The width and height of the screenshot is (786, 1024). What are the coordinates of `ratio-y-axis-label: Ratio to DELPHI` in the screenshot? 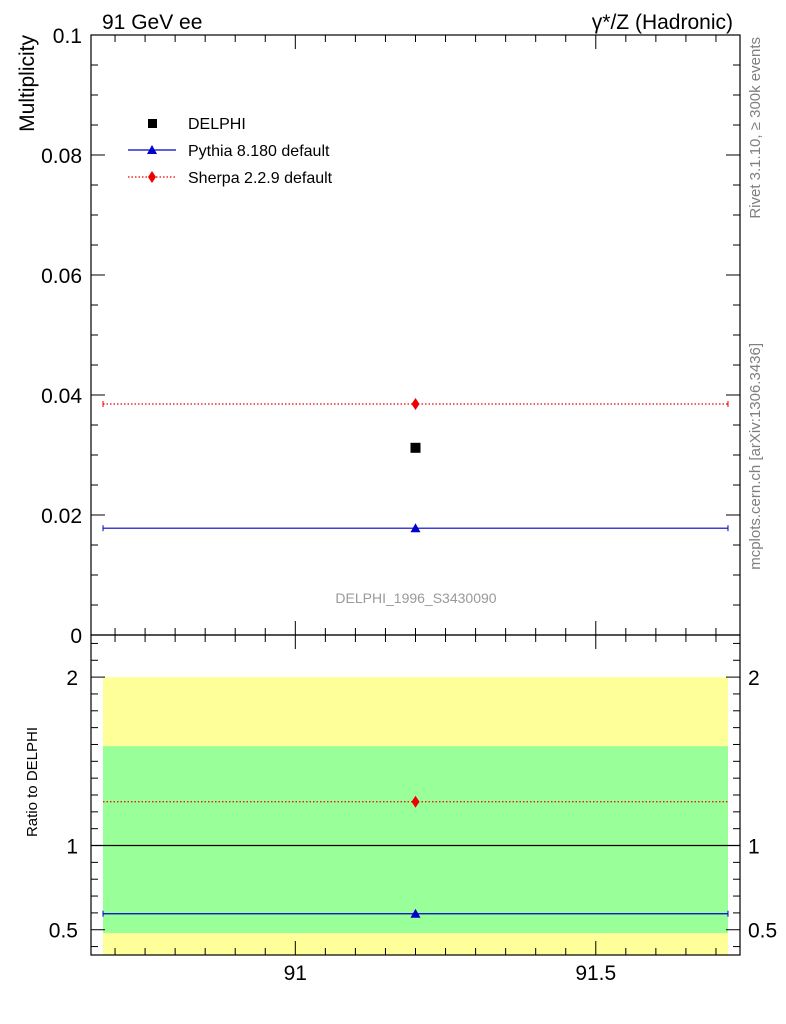 It's located at (32, 782).